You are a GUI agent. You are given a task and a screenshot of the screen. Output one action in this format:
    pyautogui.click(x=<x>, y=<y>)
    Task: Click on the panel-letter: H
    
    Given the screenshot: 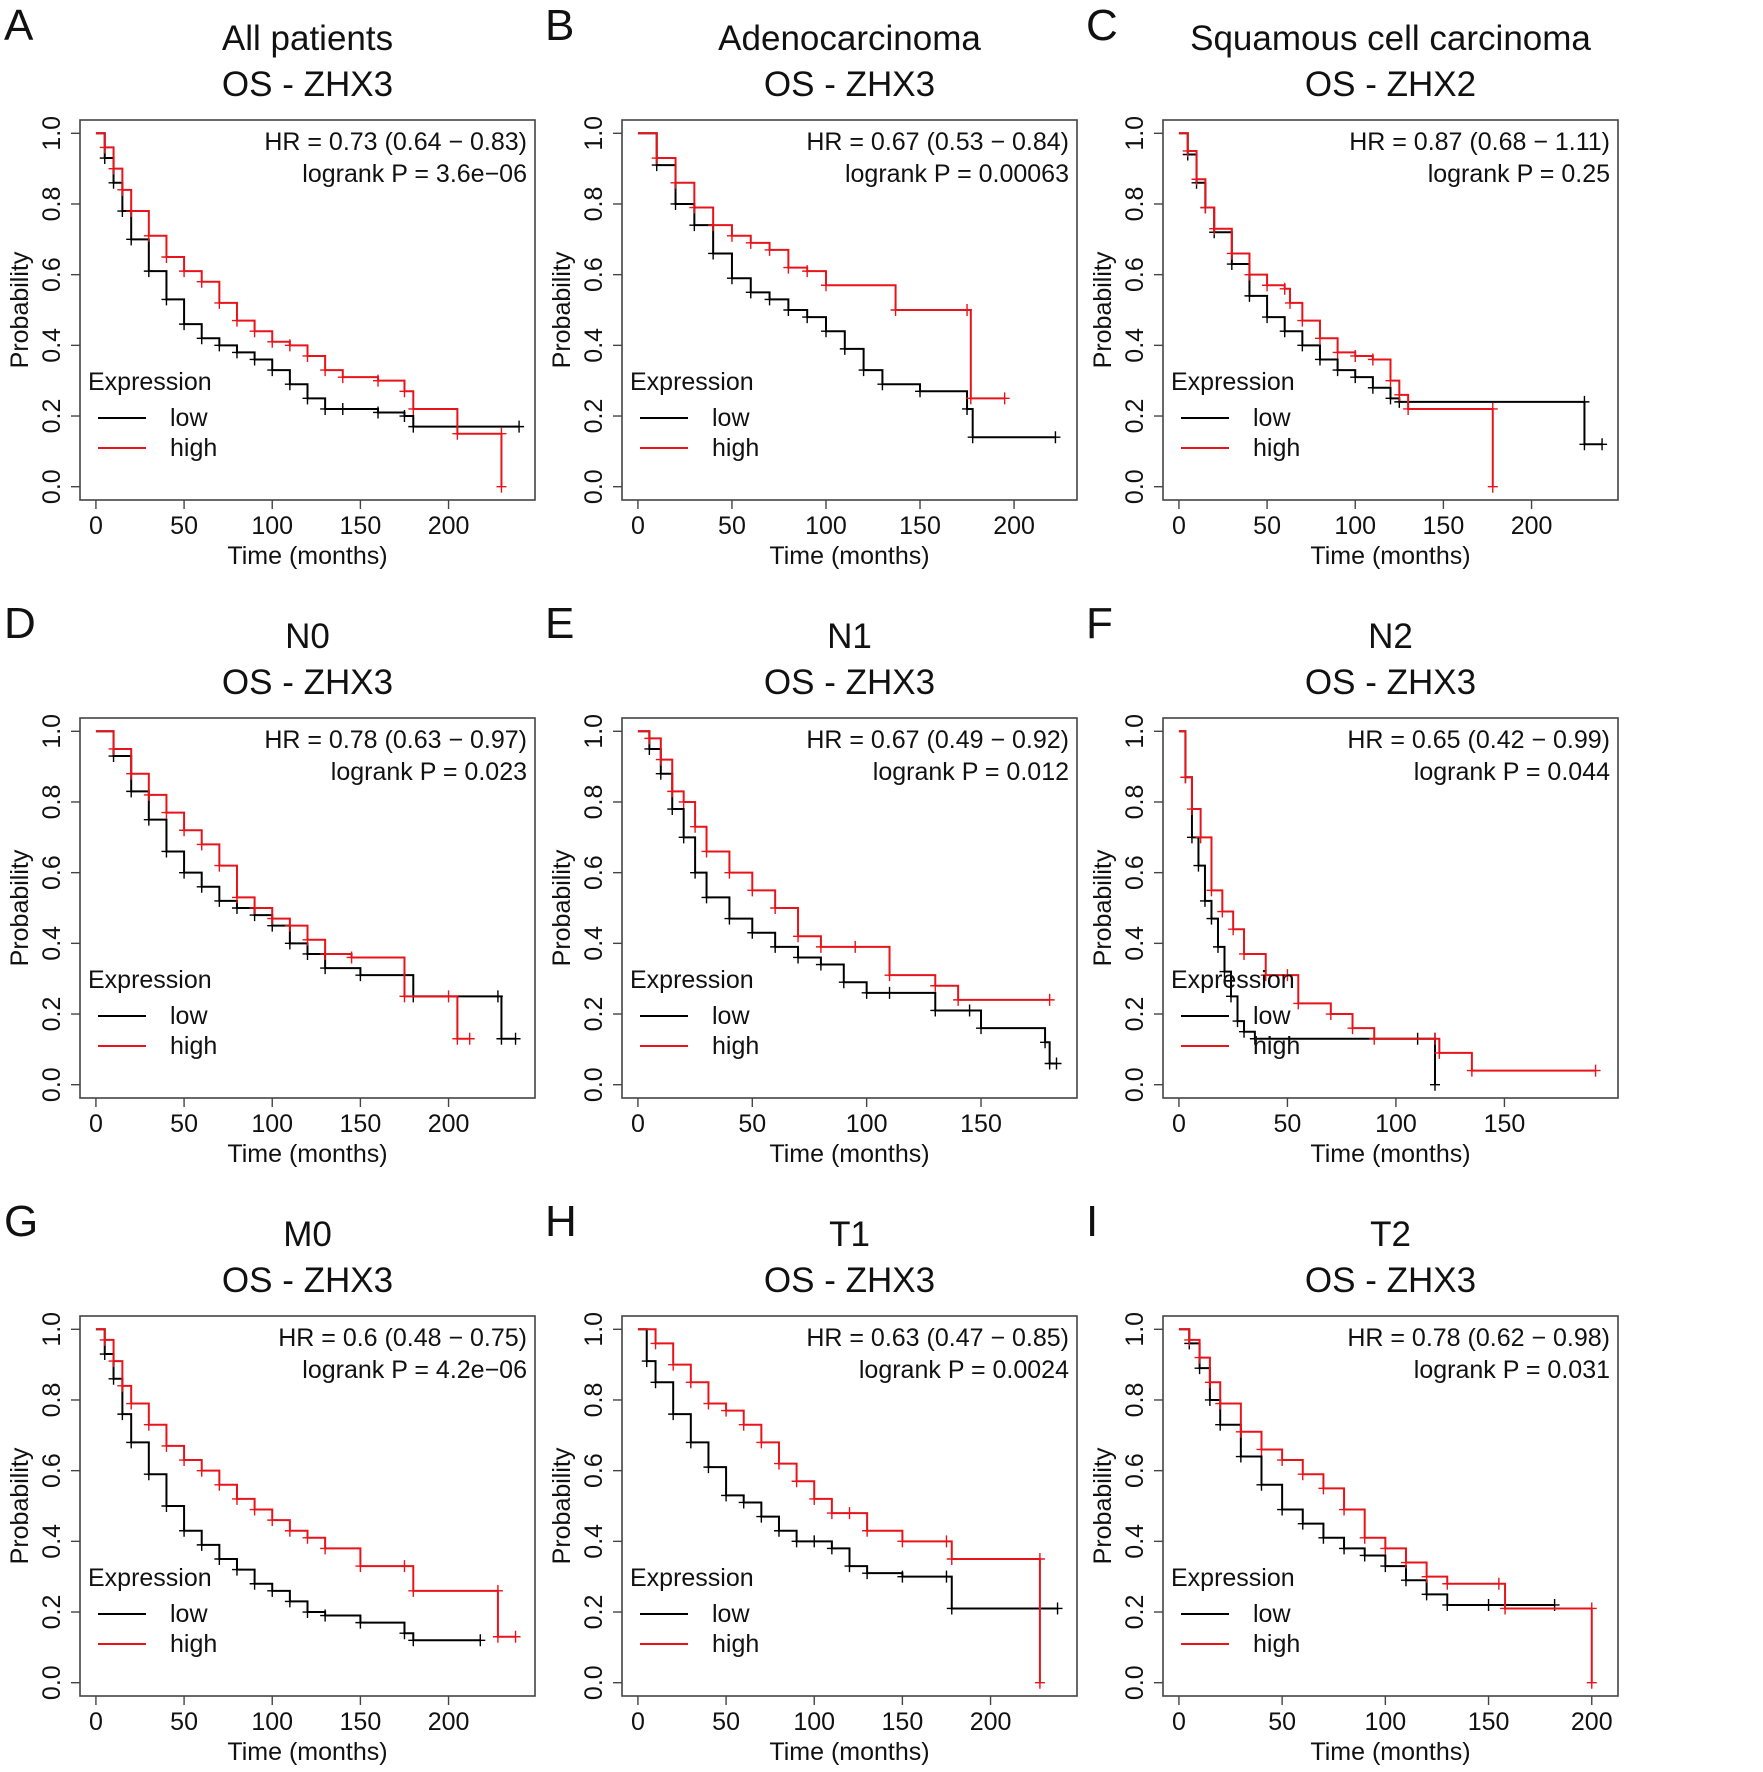 What is the action you would take?
    pyautogui.click(x=561, y=1221)
    